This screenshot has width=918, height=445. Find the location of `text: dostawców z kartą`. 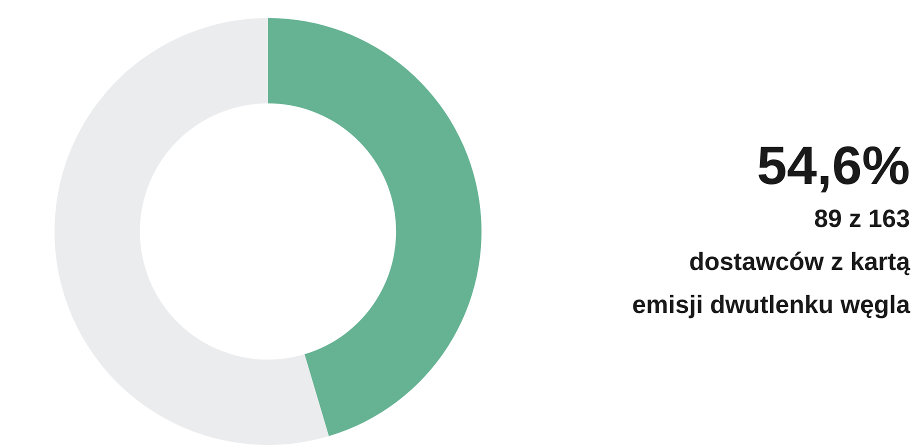

text: dostawców z kartą is located at coordinates (799, 262).